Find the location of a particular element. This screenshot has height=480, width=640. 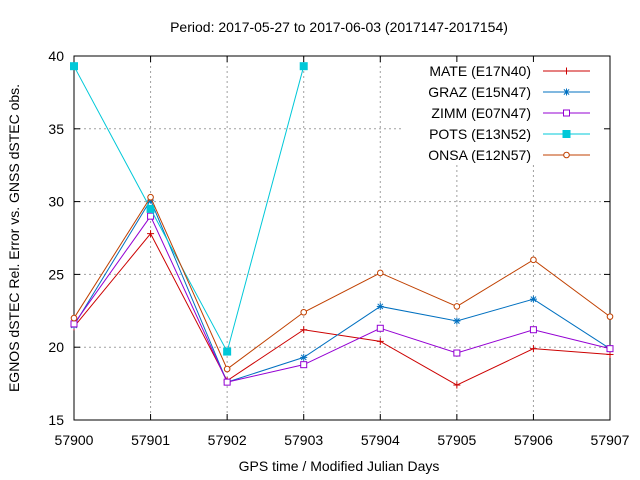

y-tick-label: 30 is located at coordinates (56, 202).